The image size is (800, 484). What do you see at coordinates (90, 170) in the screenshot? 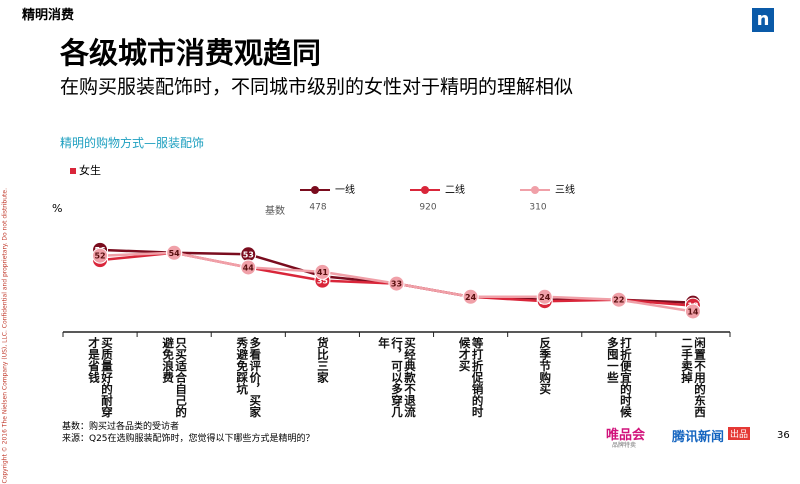
I see `filter-label: 女生` at bounding box center [90, 170].